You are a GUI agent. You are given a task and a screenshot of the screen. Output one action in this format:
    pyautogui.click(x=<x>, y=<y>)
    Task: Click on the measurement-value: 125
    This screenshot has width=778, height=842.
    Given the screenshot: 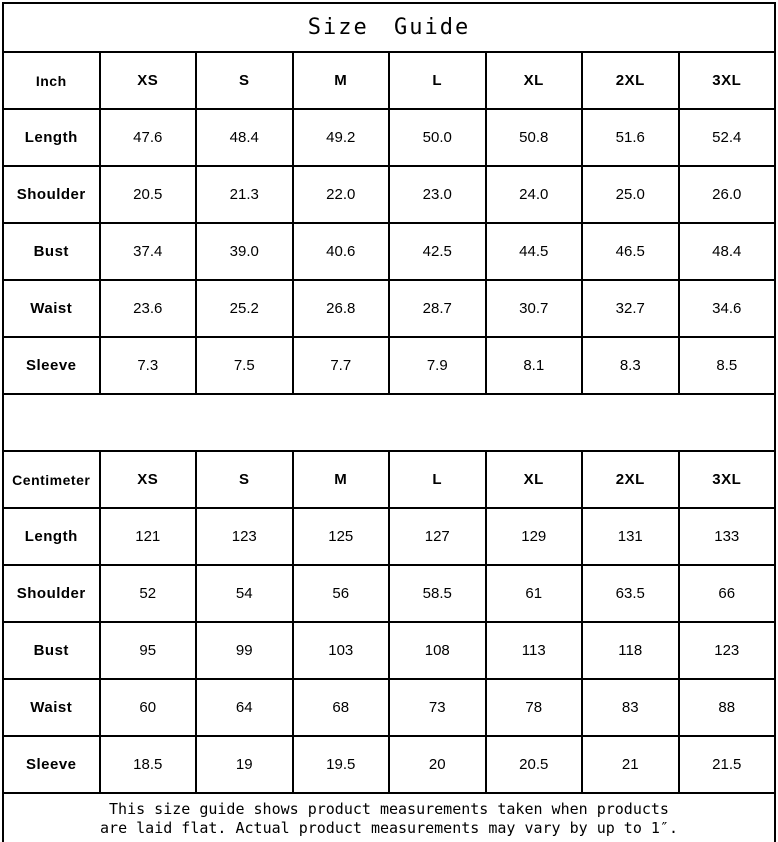 What is the action you would take?
    pyautogui.click(x=340, y=536)
    